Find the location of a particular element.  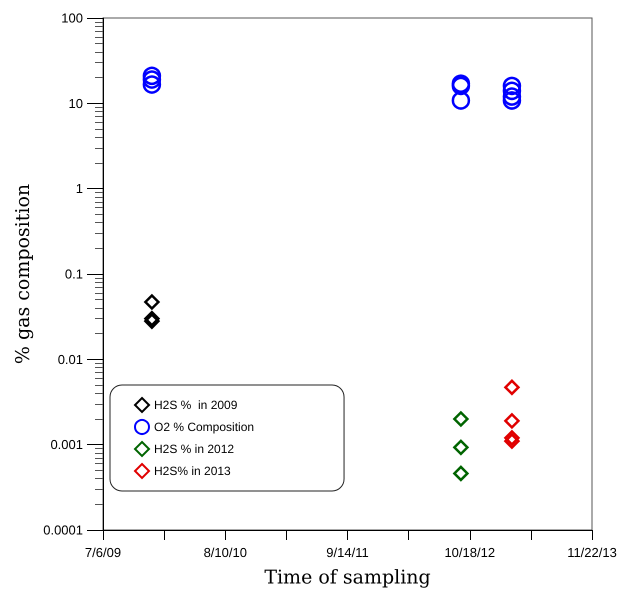

x-tick-label: 10/18/12 is located at coordinates (470, 552).